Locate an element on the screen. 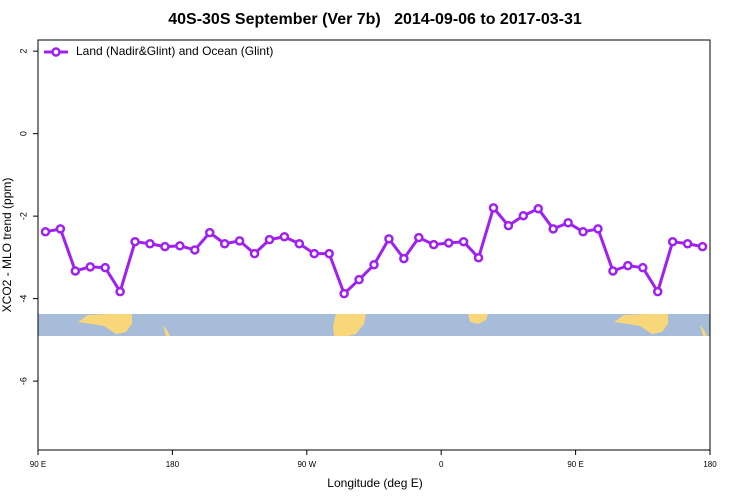 The height and width of the screenshot is (500, 750). y-tick-label: -4 is located at coordinates (23, 299).